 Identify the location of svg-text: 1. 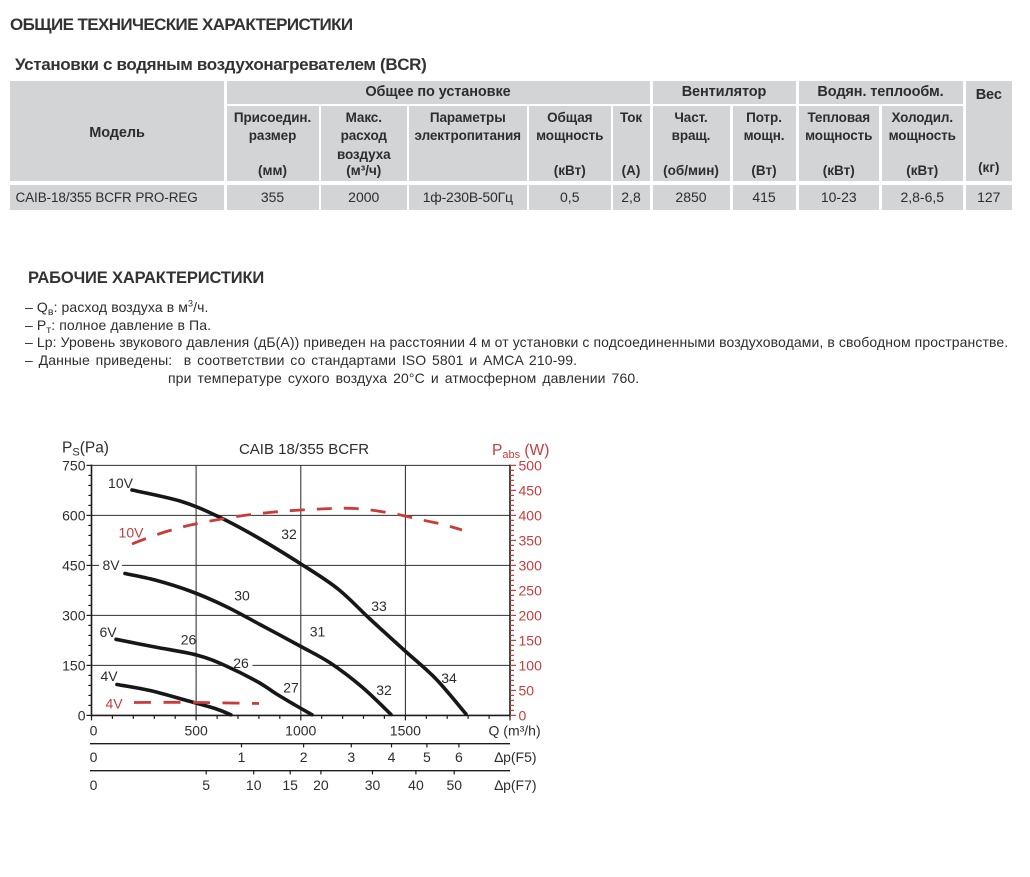
(242, 757).